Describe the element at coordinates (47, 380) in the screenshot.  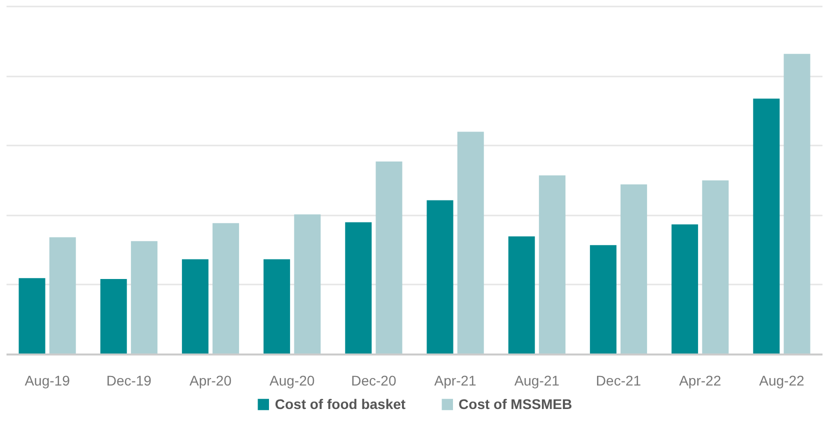
I see `x-tick-label: Aug-19` at that location.